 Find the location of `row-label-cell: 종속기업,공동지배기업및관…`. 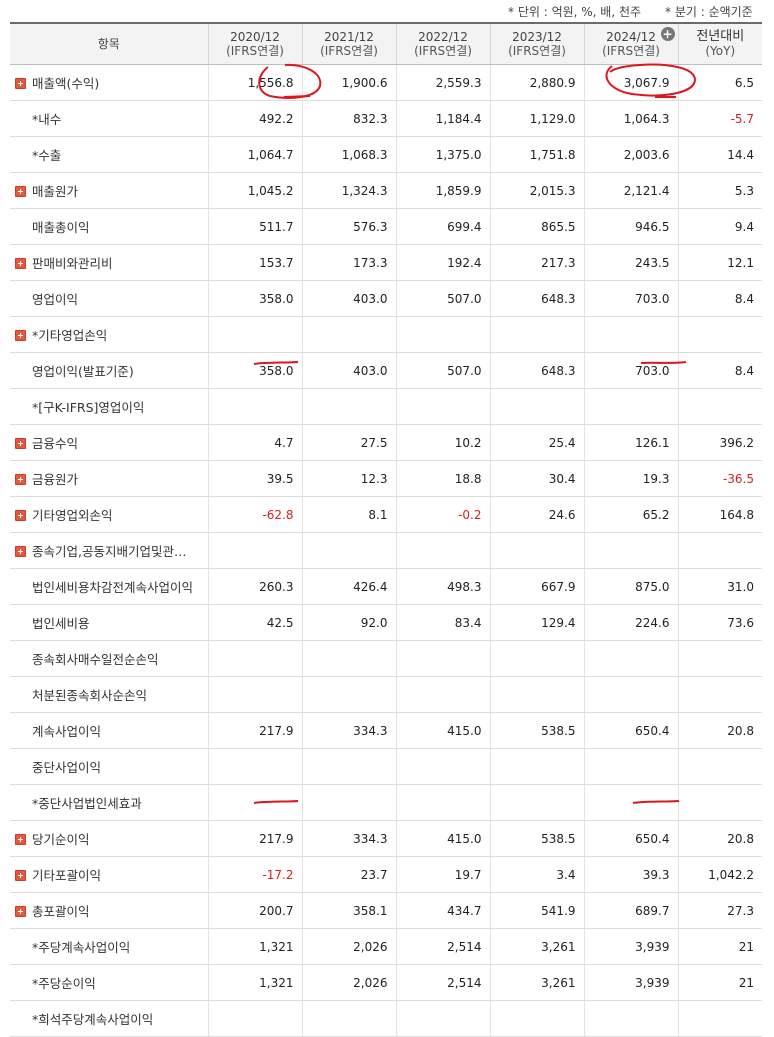

row-label-cell: 종속기업,공동지배기업및관… is located at coordinates (109, 550).